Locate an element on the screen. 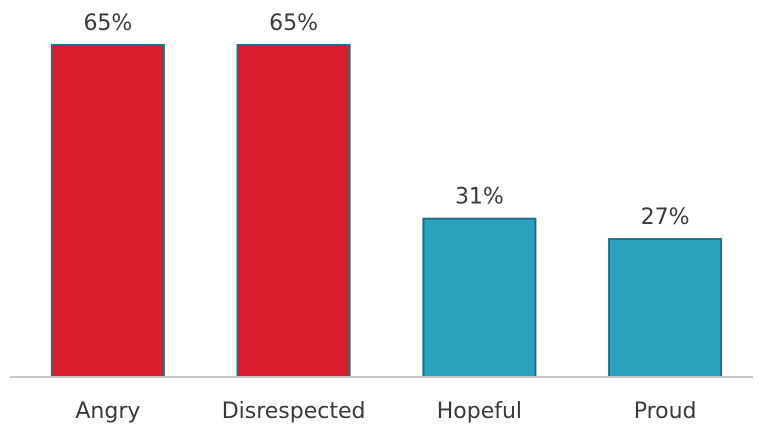 The width and height of the screenshot is (763, 424). data-label-proud: 27% is located at coordinates (665, 217).